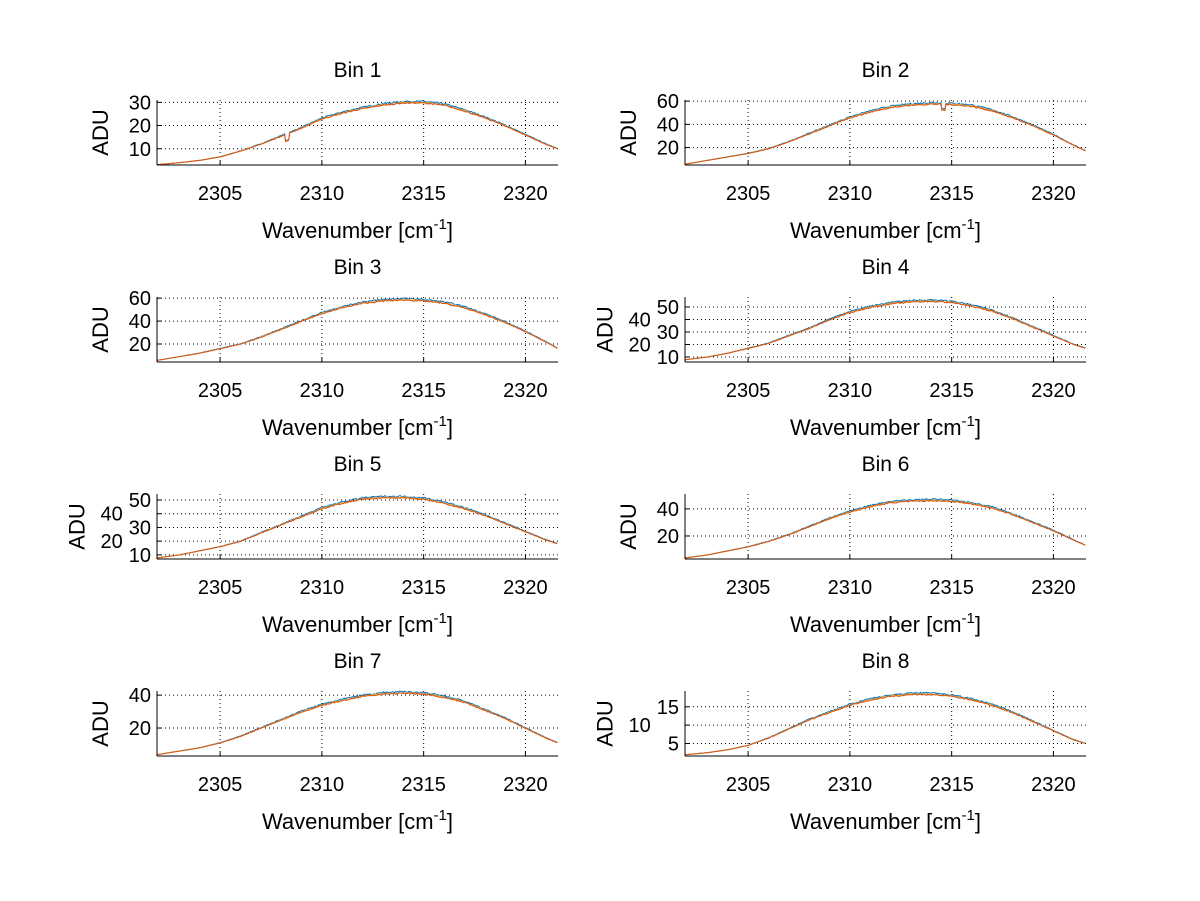  Describe the element at coordinates (886, 661) in the screenshot. I see `subplot-title: Bin 8` at that location.